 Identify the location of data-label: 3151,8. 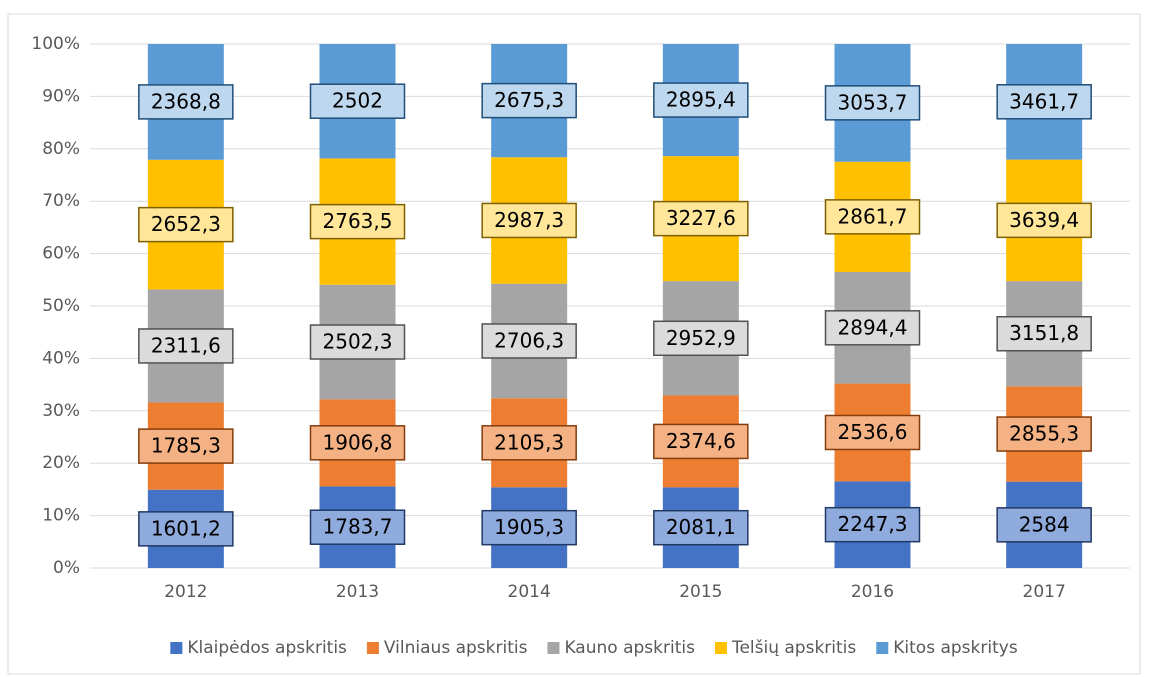
(1044, 333).